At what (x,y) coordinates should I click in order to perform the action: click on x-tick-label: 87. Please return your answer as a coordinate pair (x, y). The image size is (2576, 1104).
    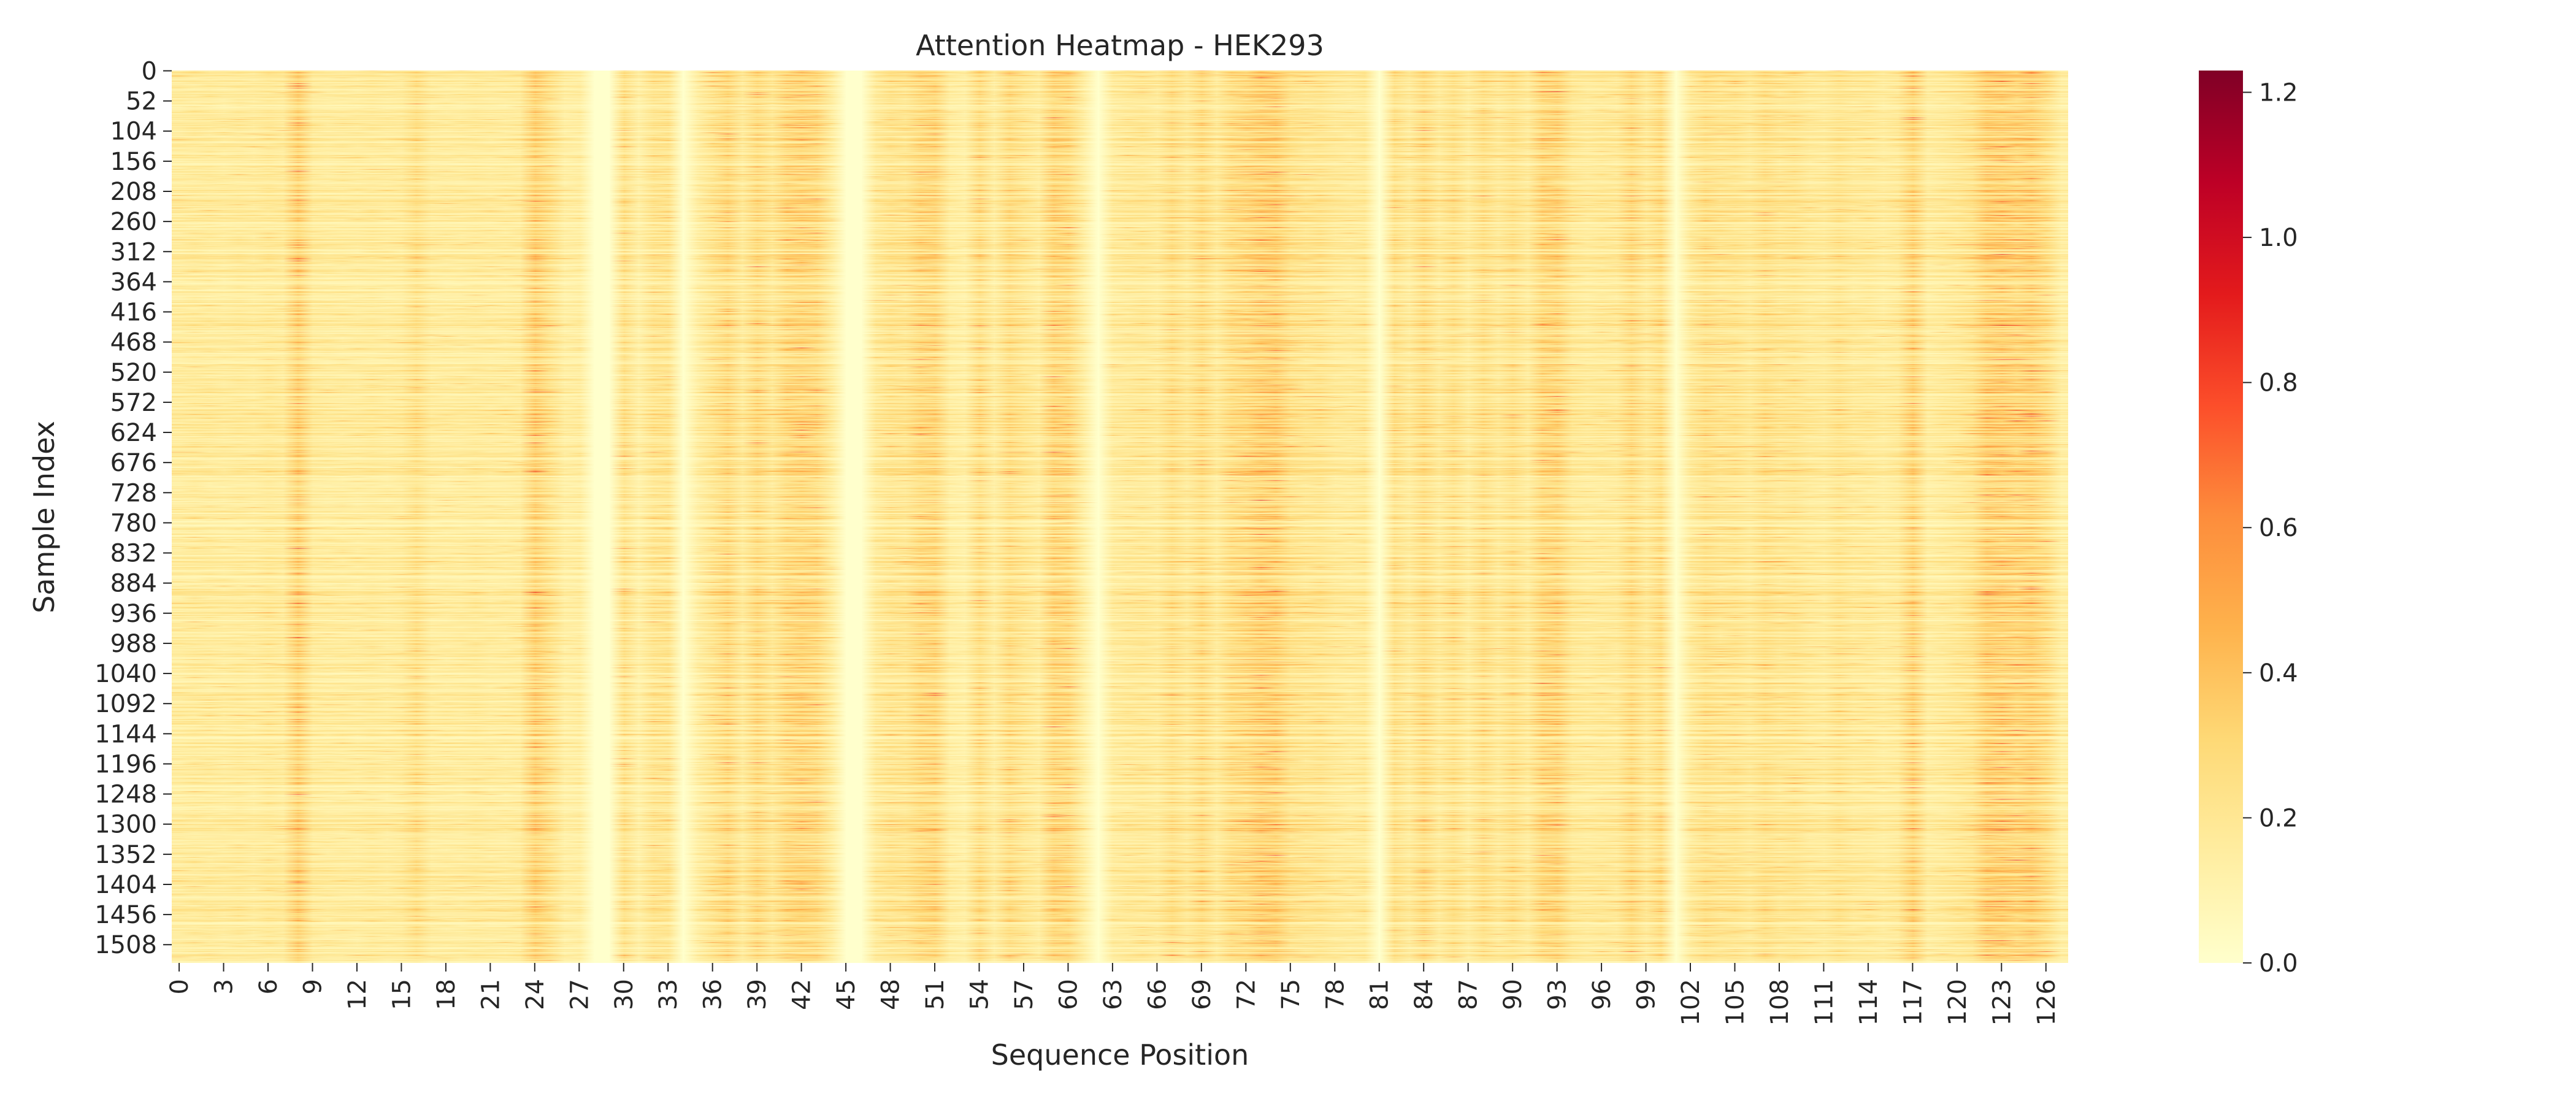
    Looking at the image, I should click on (1469, 994).